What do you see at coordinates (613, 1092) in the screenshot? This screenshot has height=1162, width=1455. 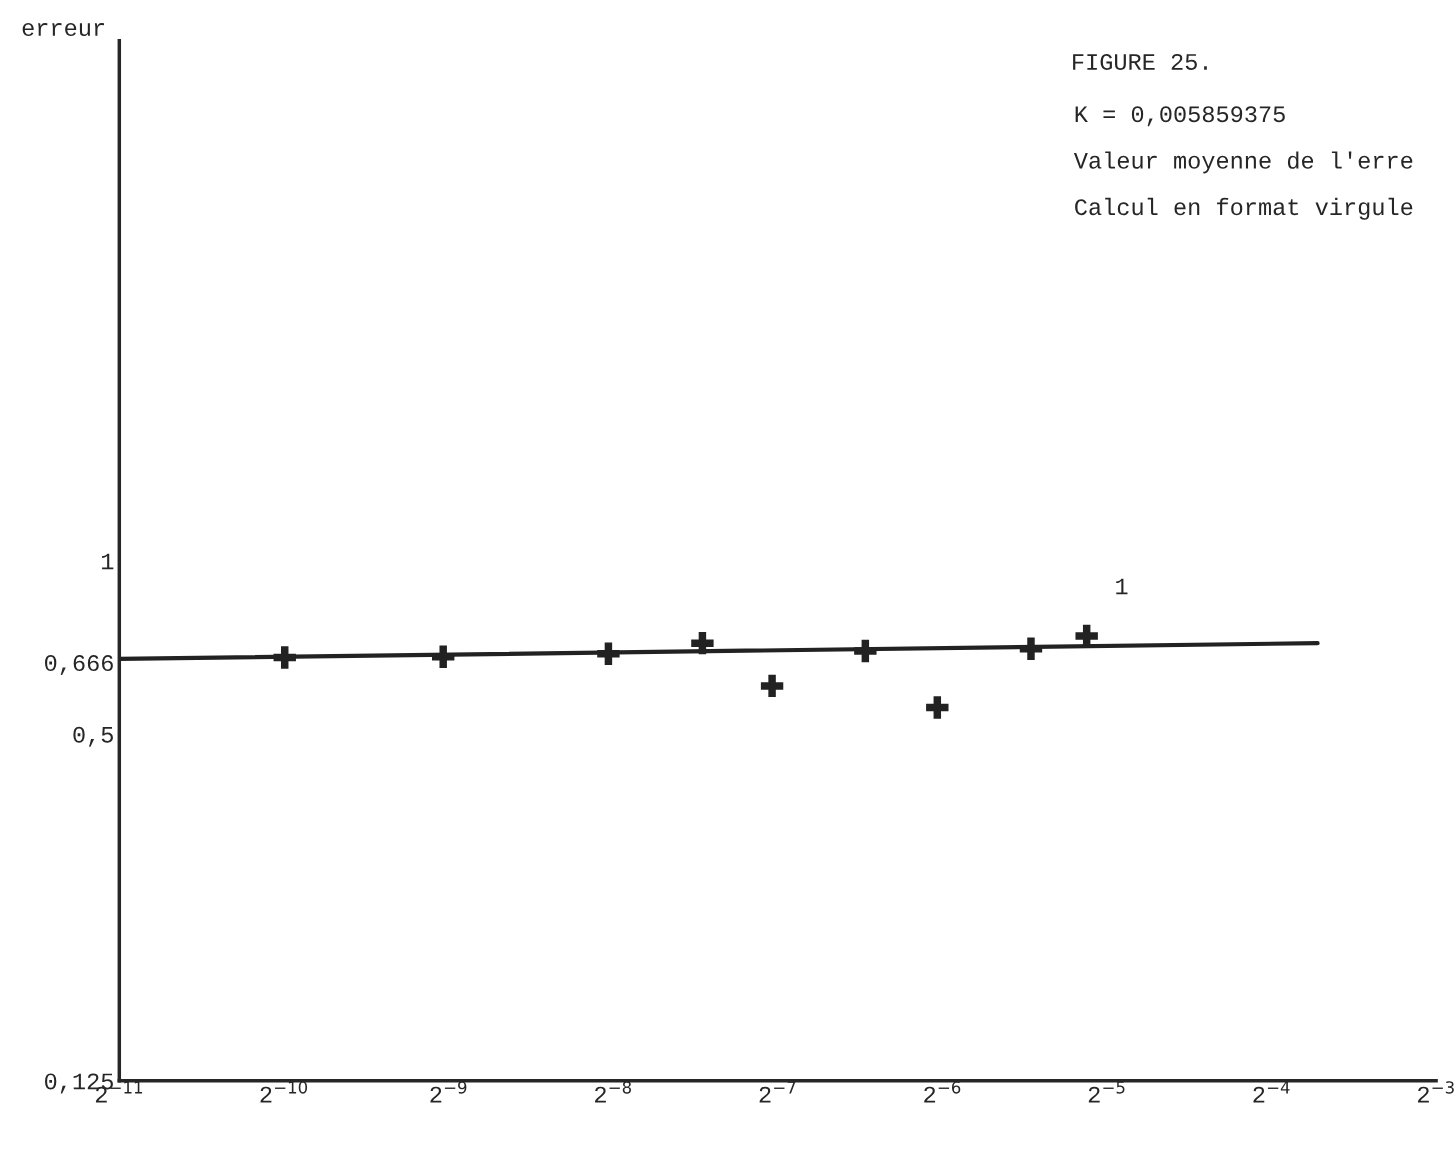 I see `x-tick-label: 2$^{−8}$` at bounding box center [613, 1092].